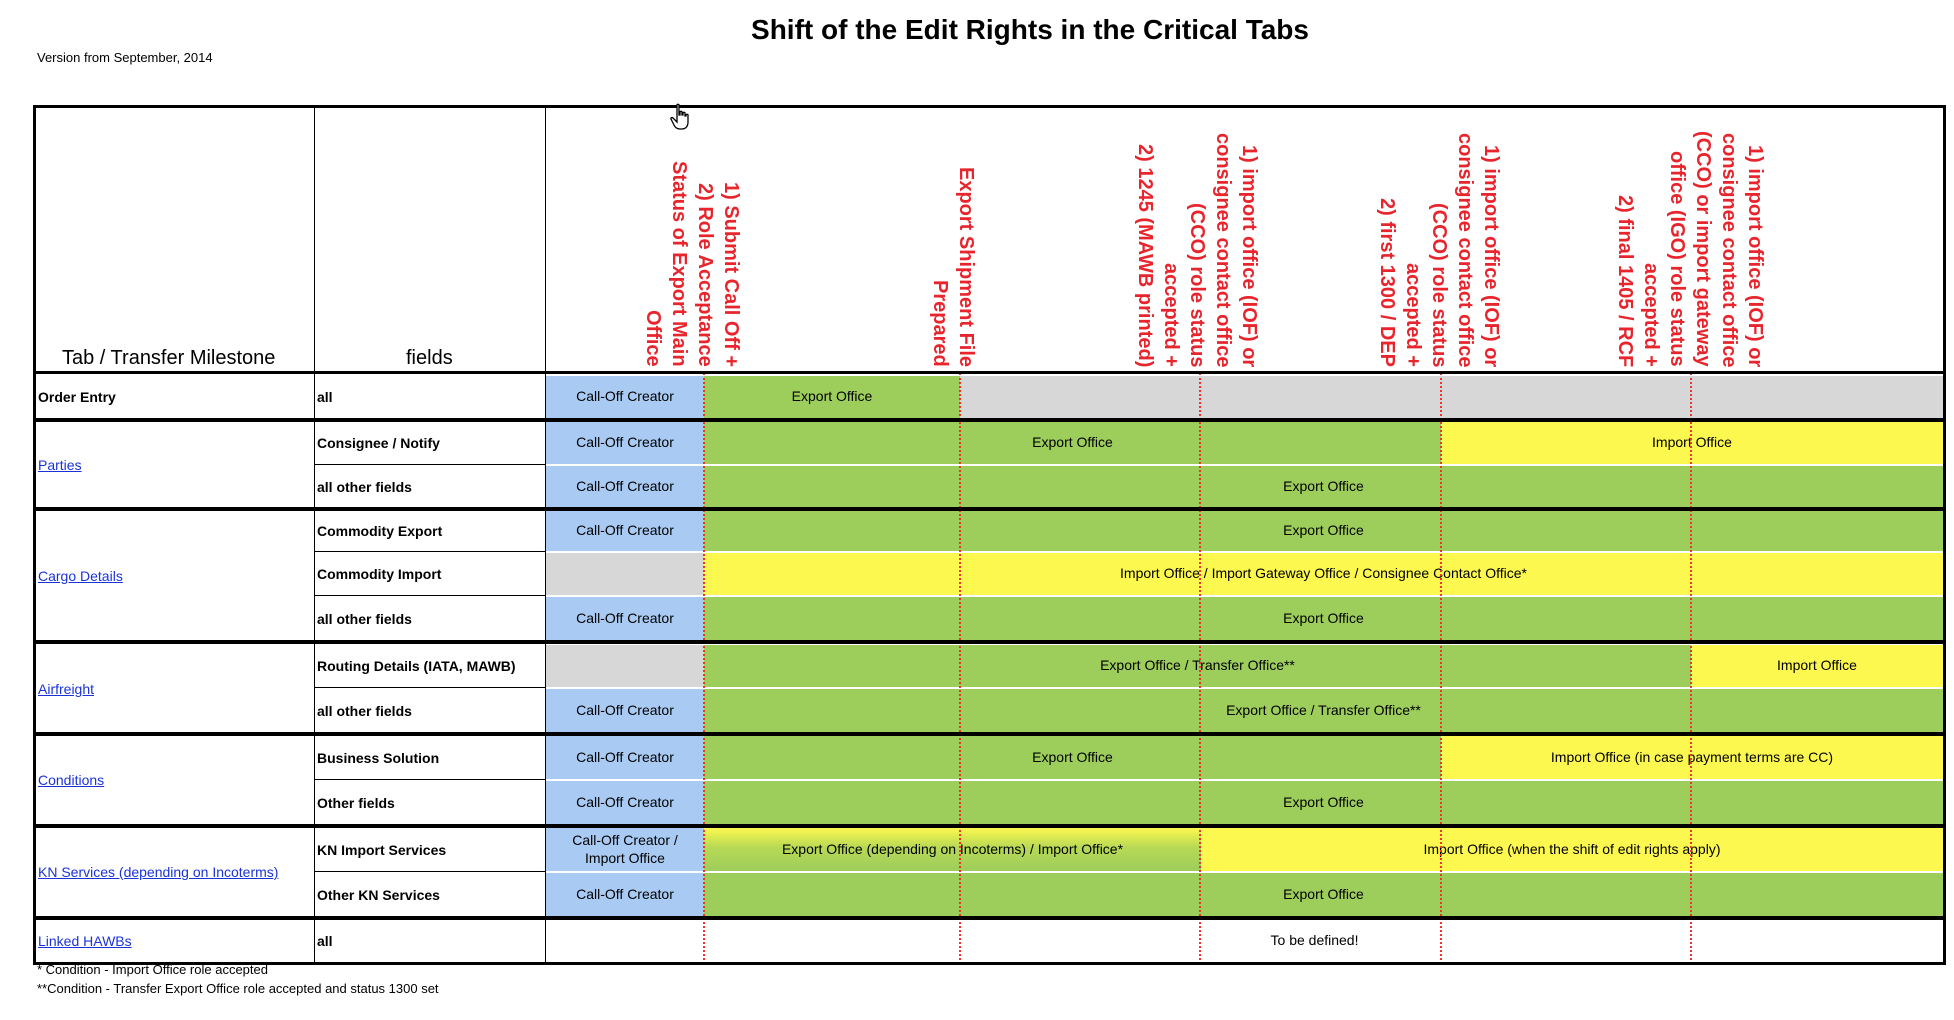 Image resolution: width=1954 pixels, height=1020 pixels. What do you see at coordinates (325, 397) in the screenshot?
I see `field-order-entry-all: all` at bounding box center [325, 397].